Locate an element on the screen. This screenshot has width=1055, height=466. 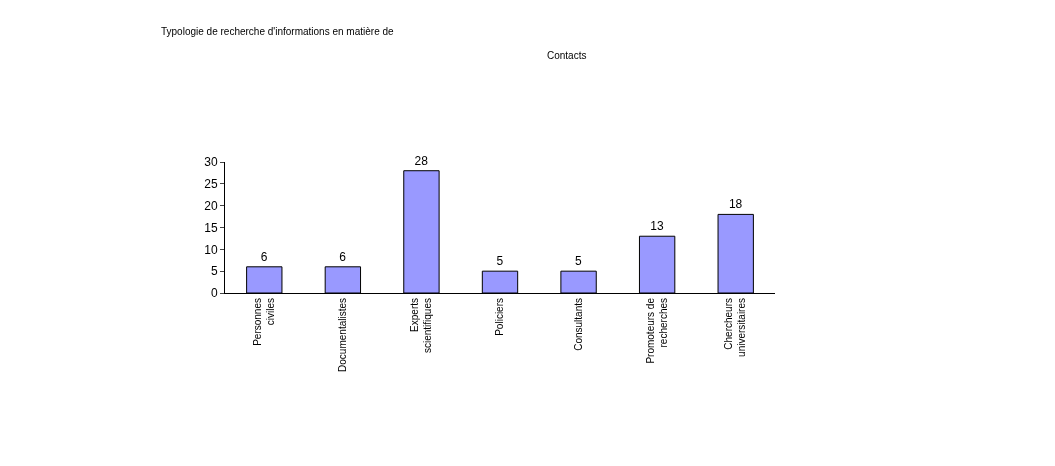
x-tick-label: Personnes civiles is located at coordinates (264, 322).